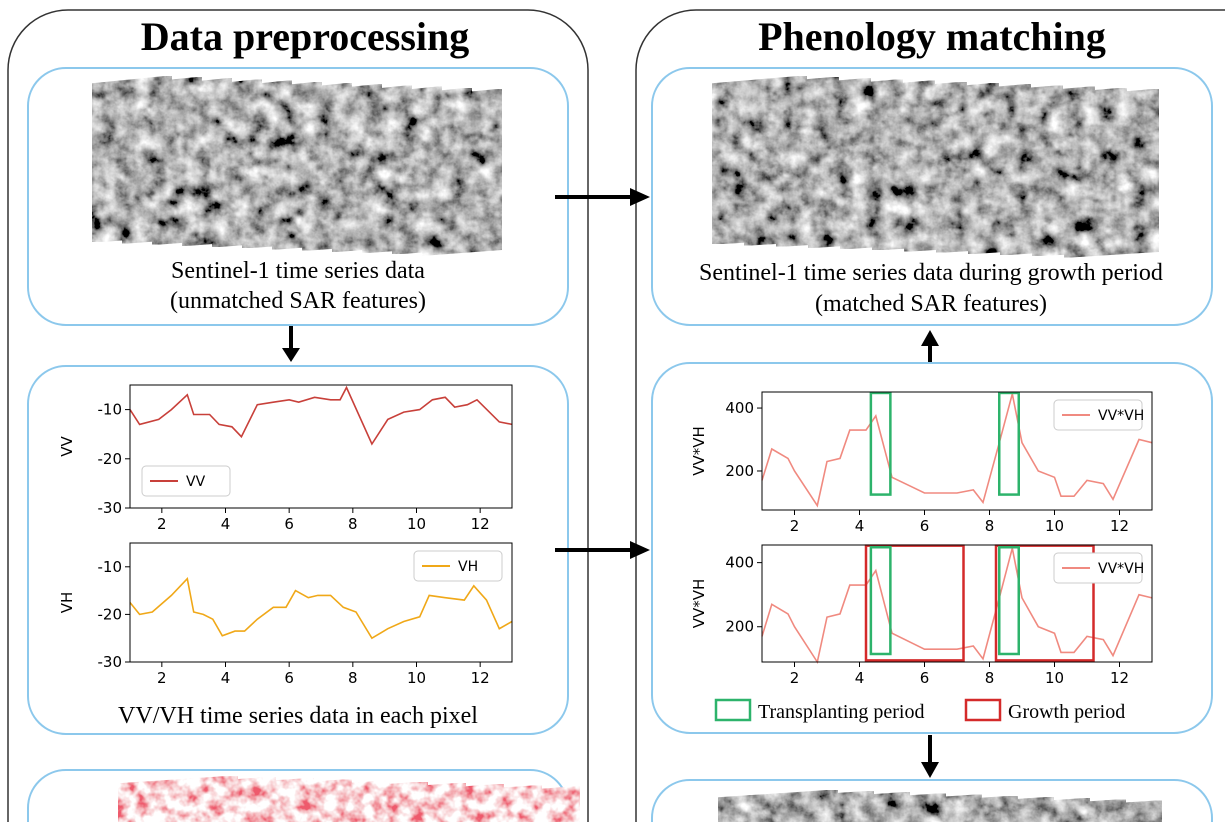 The width and height of the screenshot is (1225, 822). What do you see at coordinates (841, 712) in the screenshot?
I see `legend-label: Transplanting period` at bounding box center [841, 712].